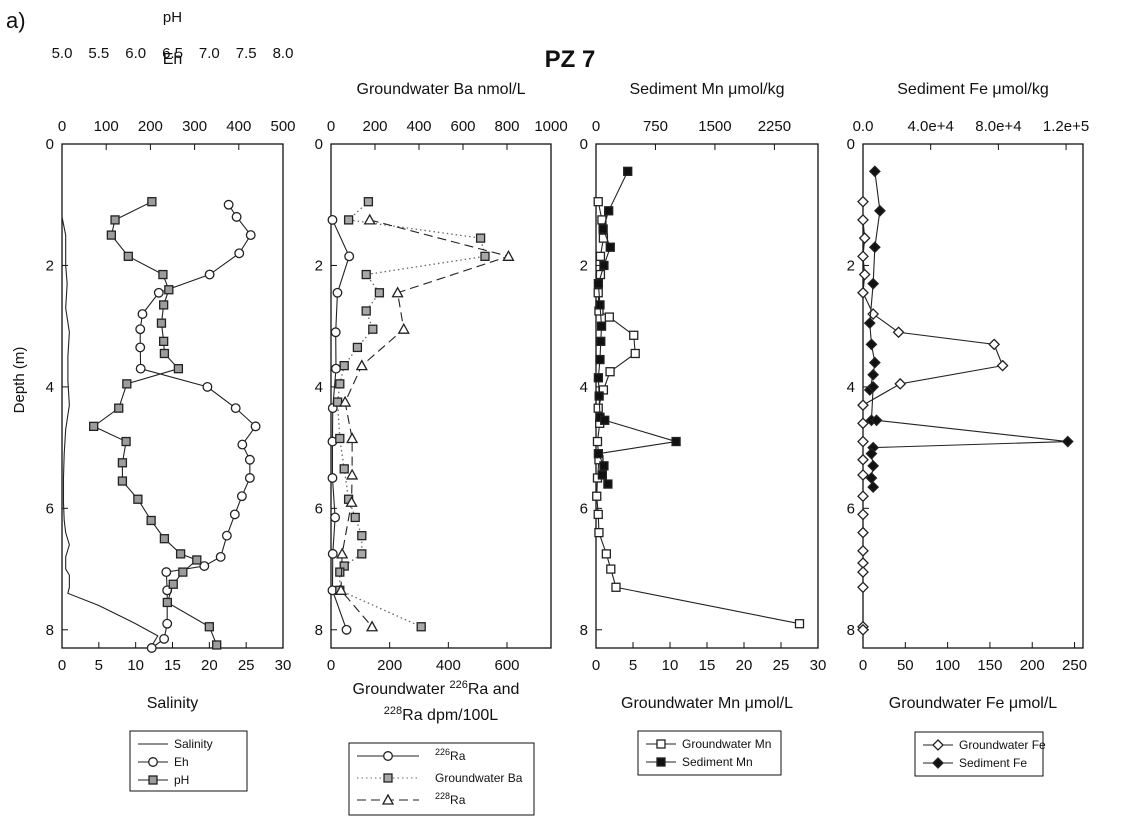 The image size is (1123, 819). I want to click on series-eh, so click(198, 426).